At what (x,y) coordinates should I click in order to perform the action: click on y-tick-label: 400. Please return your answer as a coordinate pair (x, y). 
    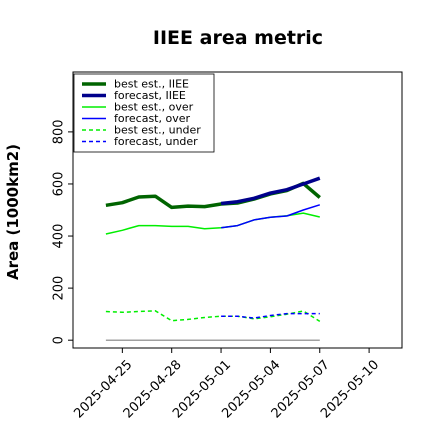
    Looking at the image, I should click on (59, 236).